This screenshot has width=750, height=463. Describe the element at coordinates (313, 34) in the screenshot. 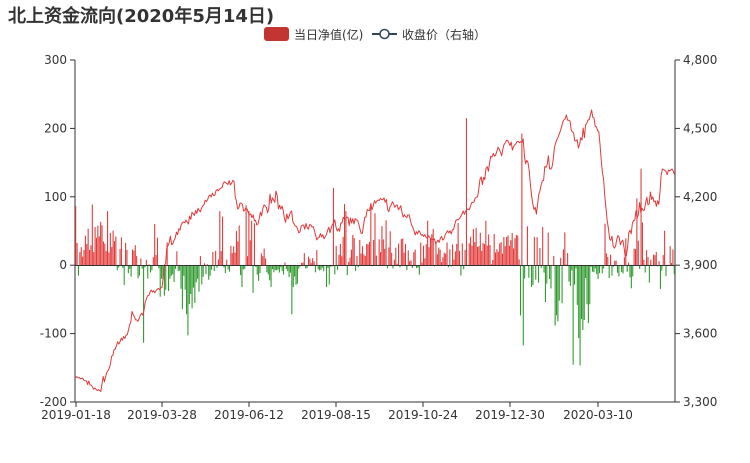

I see `legend-item-net-flow: 当日净值(亿)` at that location.